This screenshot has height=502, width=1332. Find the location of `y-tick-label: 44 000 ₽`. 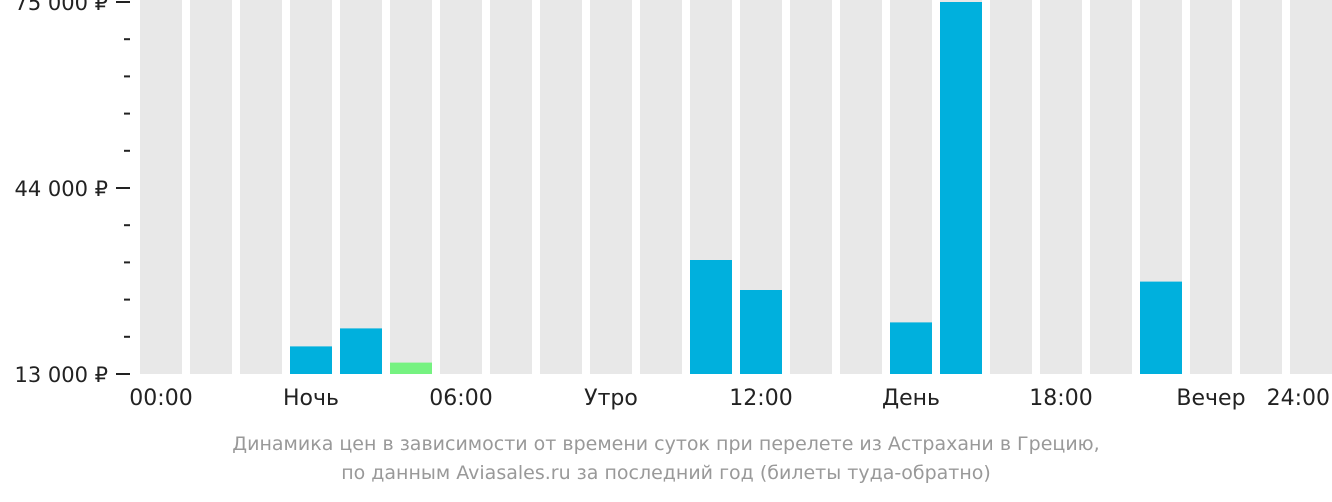

y-tick-label: 44 000 ₽ is located at coordinates (61, 189).